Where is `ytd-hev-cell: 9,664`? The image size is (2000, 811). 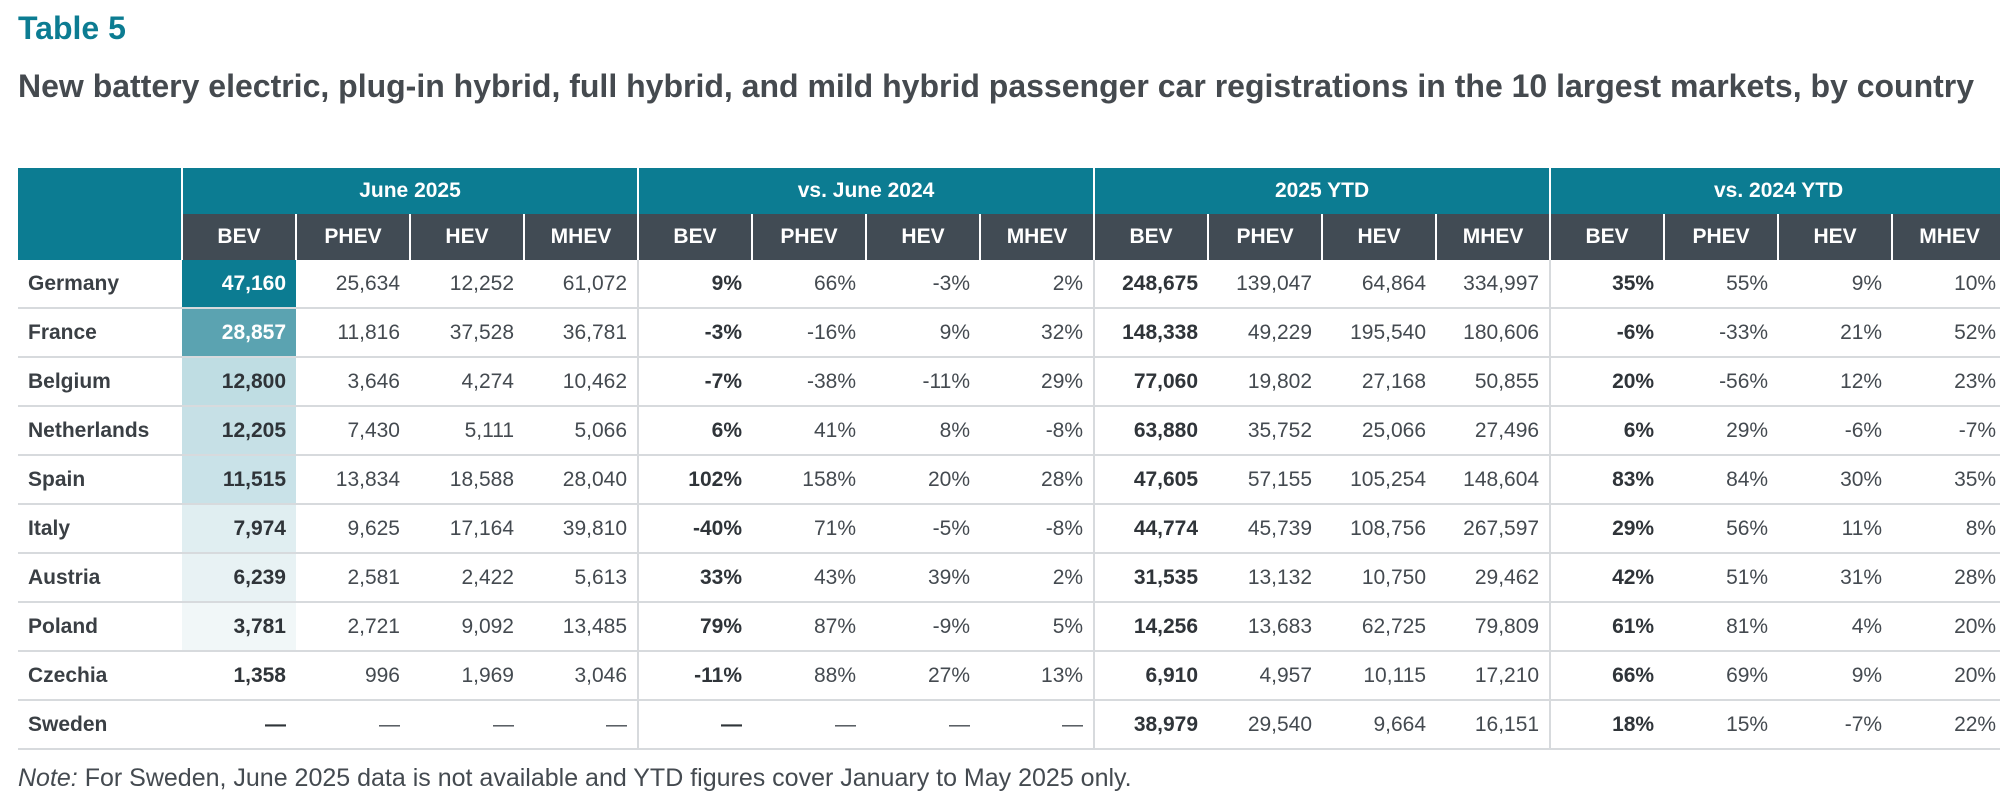
ytd-hev-cell: 9,664 is located at coordinates (1379, 725).